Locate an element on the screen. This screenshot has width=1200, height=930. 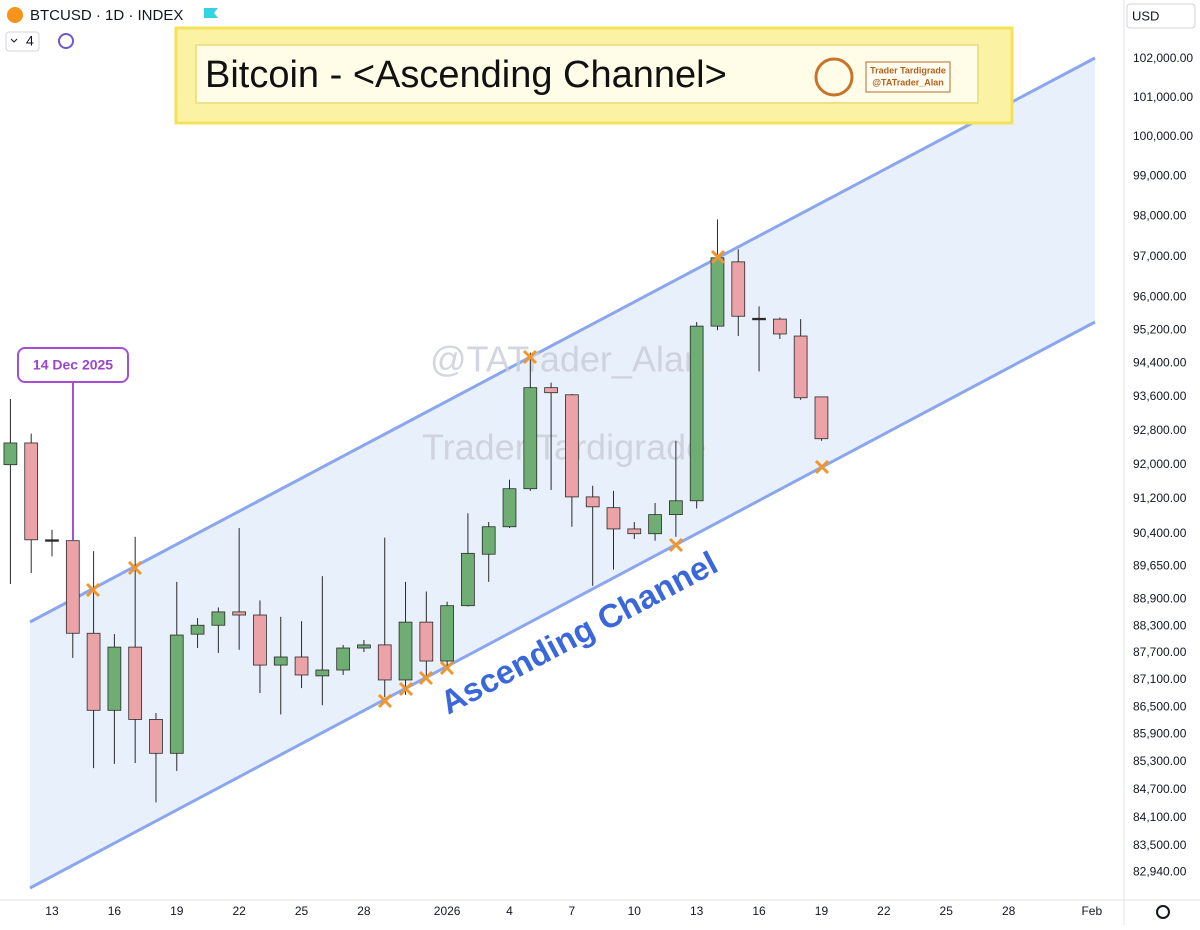
y-tick-label: 85,900.00 is located at coordinates (1160, 734).